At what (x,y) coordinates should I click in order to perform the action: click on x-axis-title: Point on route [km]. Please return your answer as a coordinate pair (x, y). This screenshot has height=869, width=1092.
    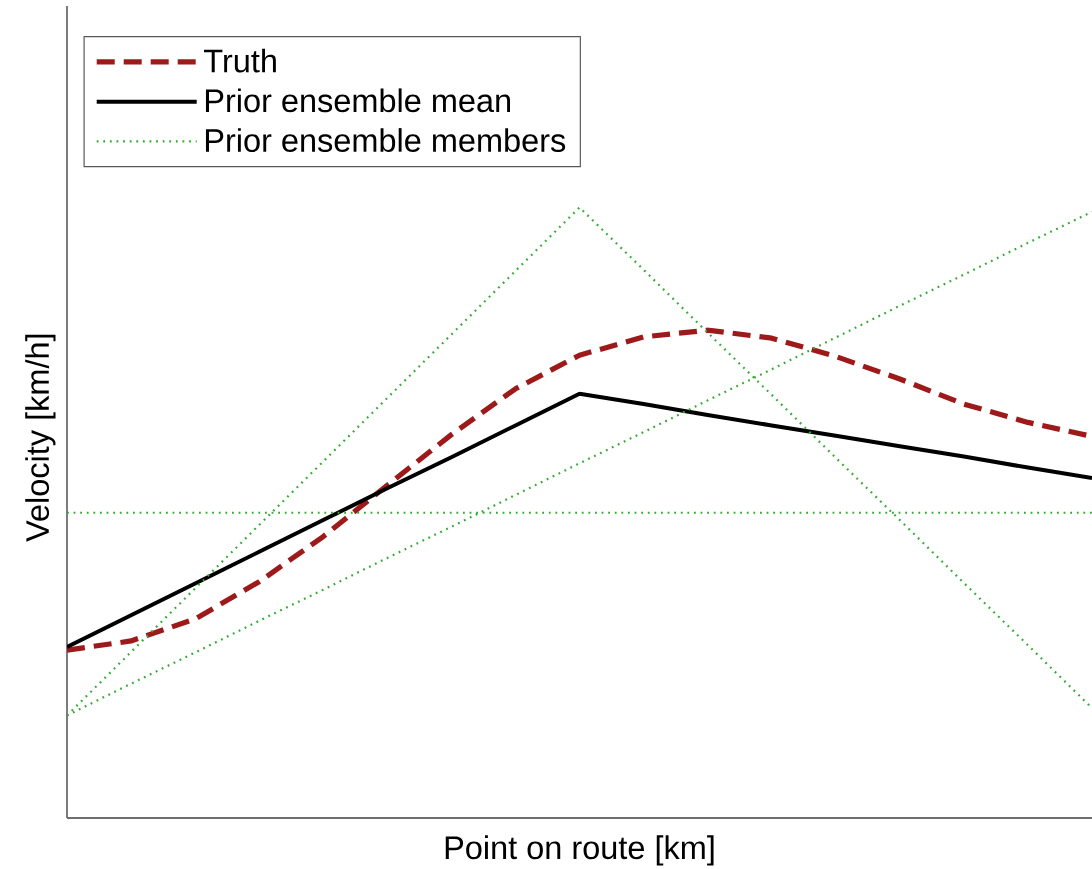
    Looking at the image, I should click on (579, 850).